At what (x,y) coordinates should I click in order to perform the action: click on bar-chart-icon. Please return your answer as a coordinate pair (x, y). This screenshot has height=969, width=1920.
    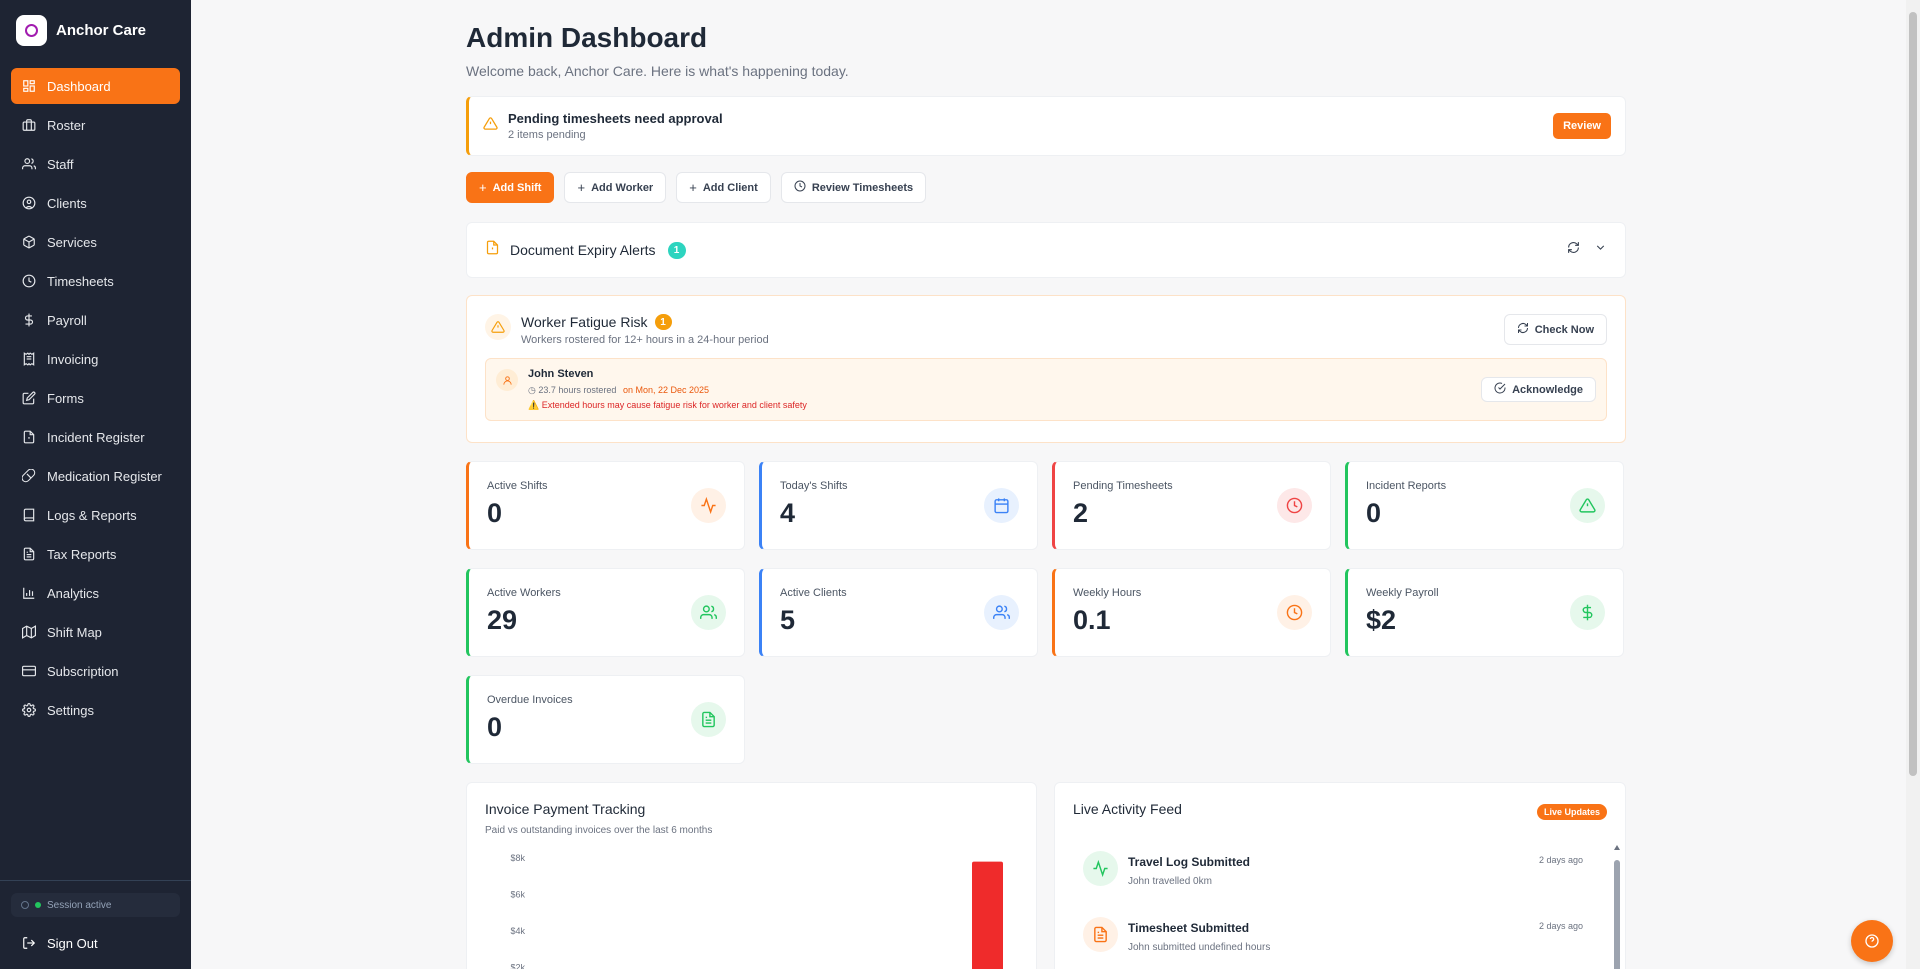
    Looking at the image, I should click on (29, 593).